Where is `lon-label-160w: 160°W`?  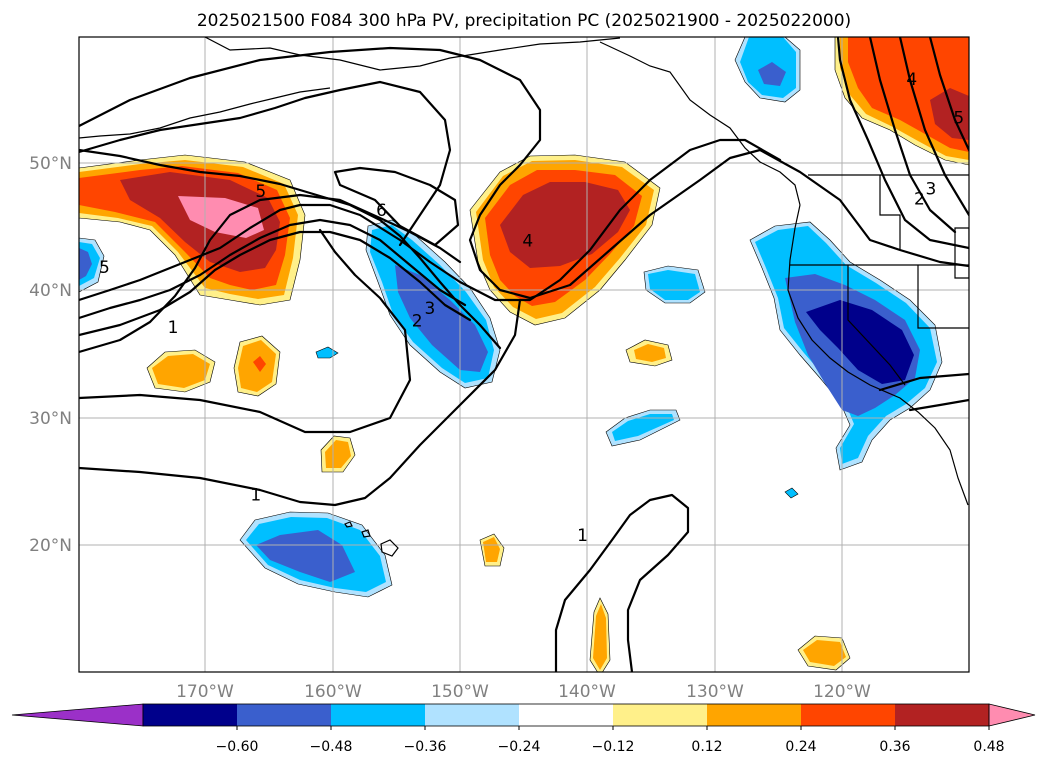
lon-label-160w: 160°W is located at coordinates (333, 692).